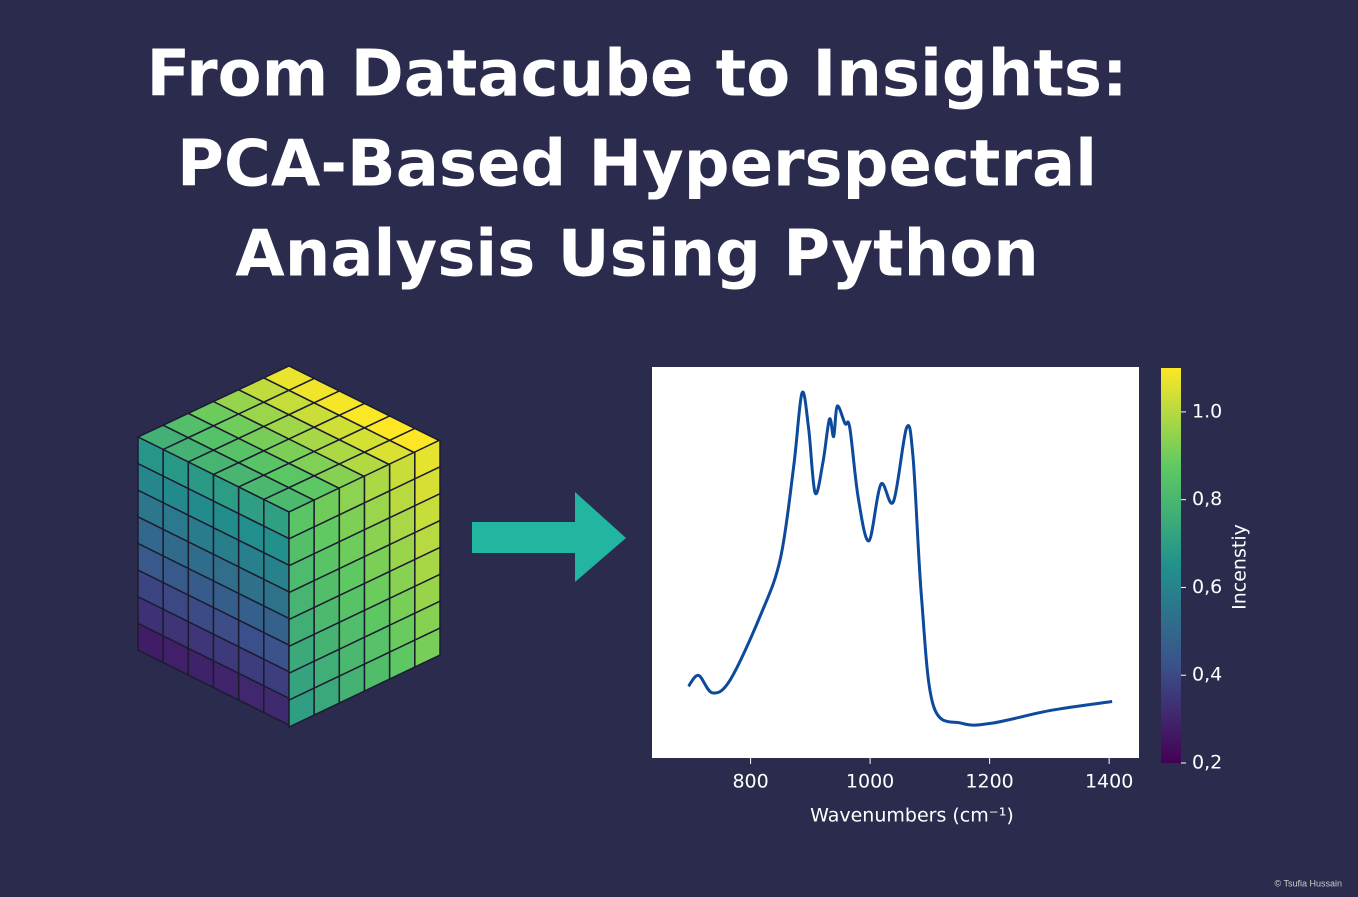 This screenshot has width=1358, height=897. I want to click on cube-cell, so click(427, 647).